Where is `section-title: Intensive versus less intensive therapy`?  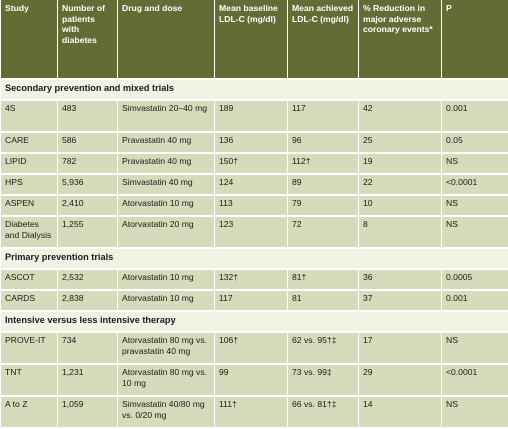
section-title: Intensive versus less intensive therapy is located at coordinates (254, 321).